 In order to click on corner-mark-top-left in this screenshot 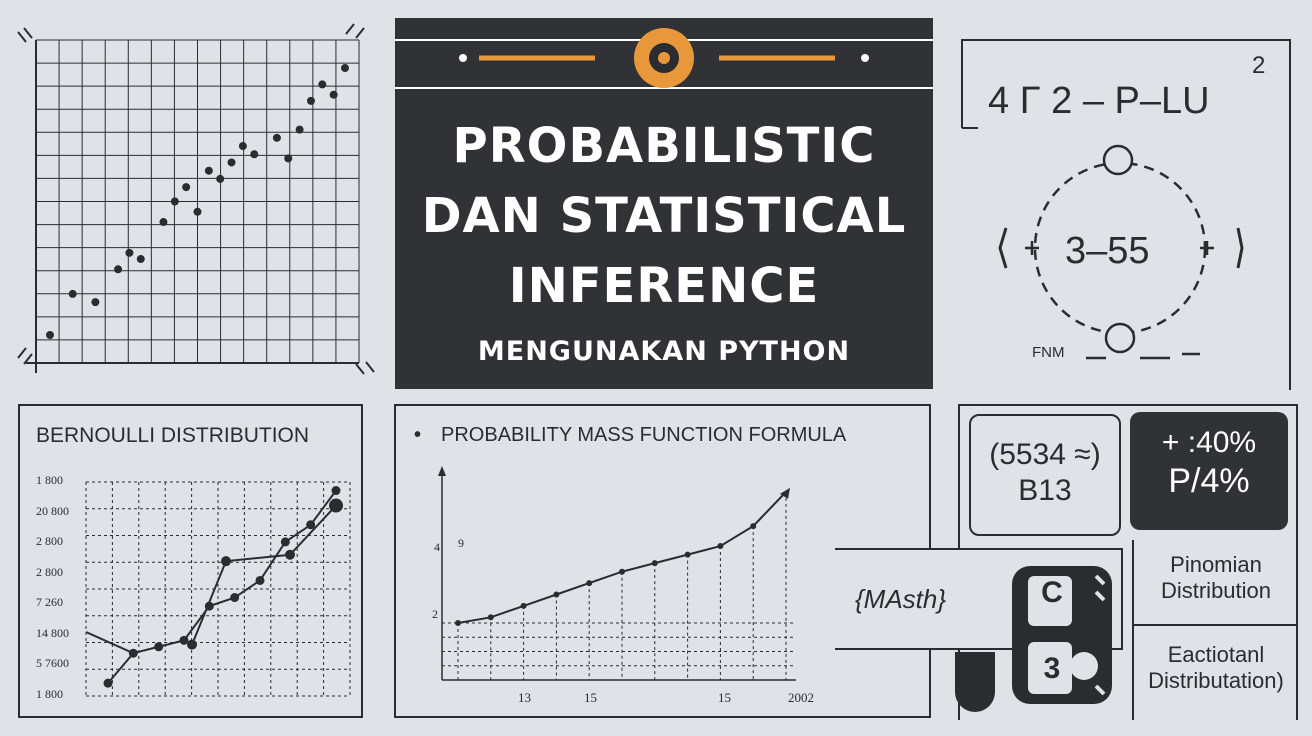, I will do `click(25, 35)`.